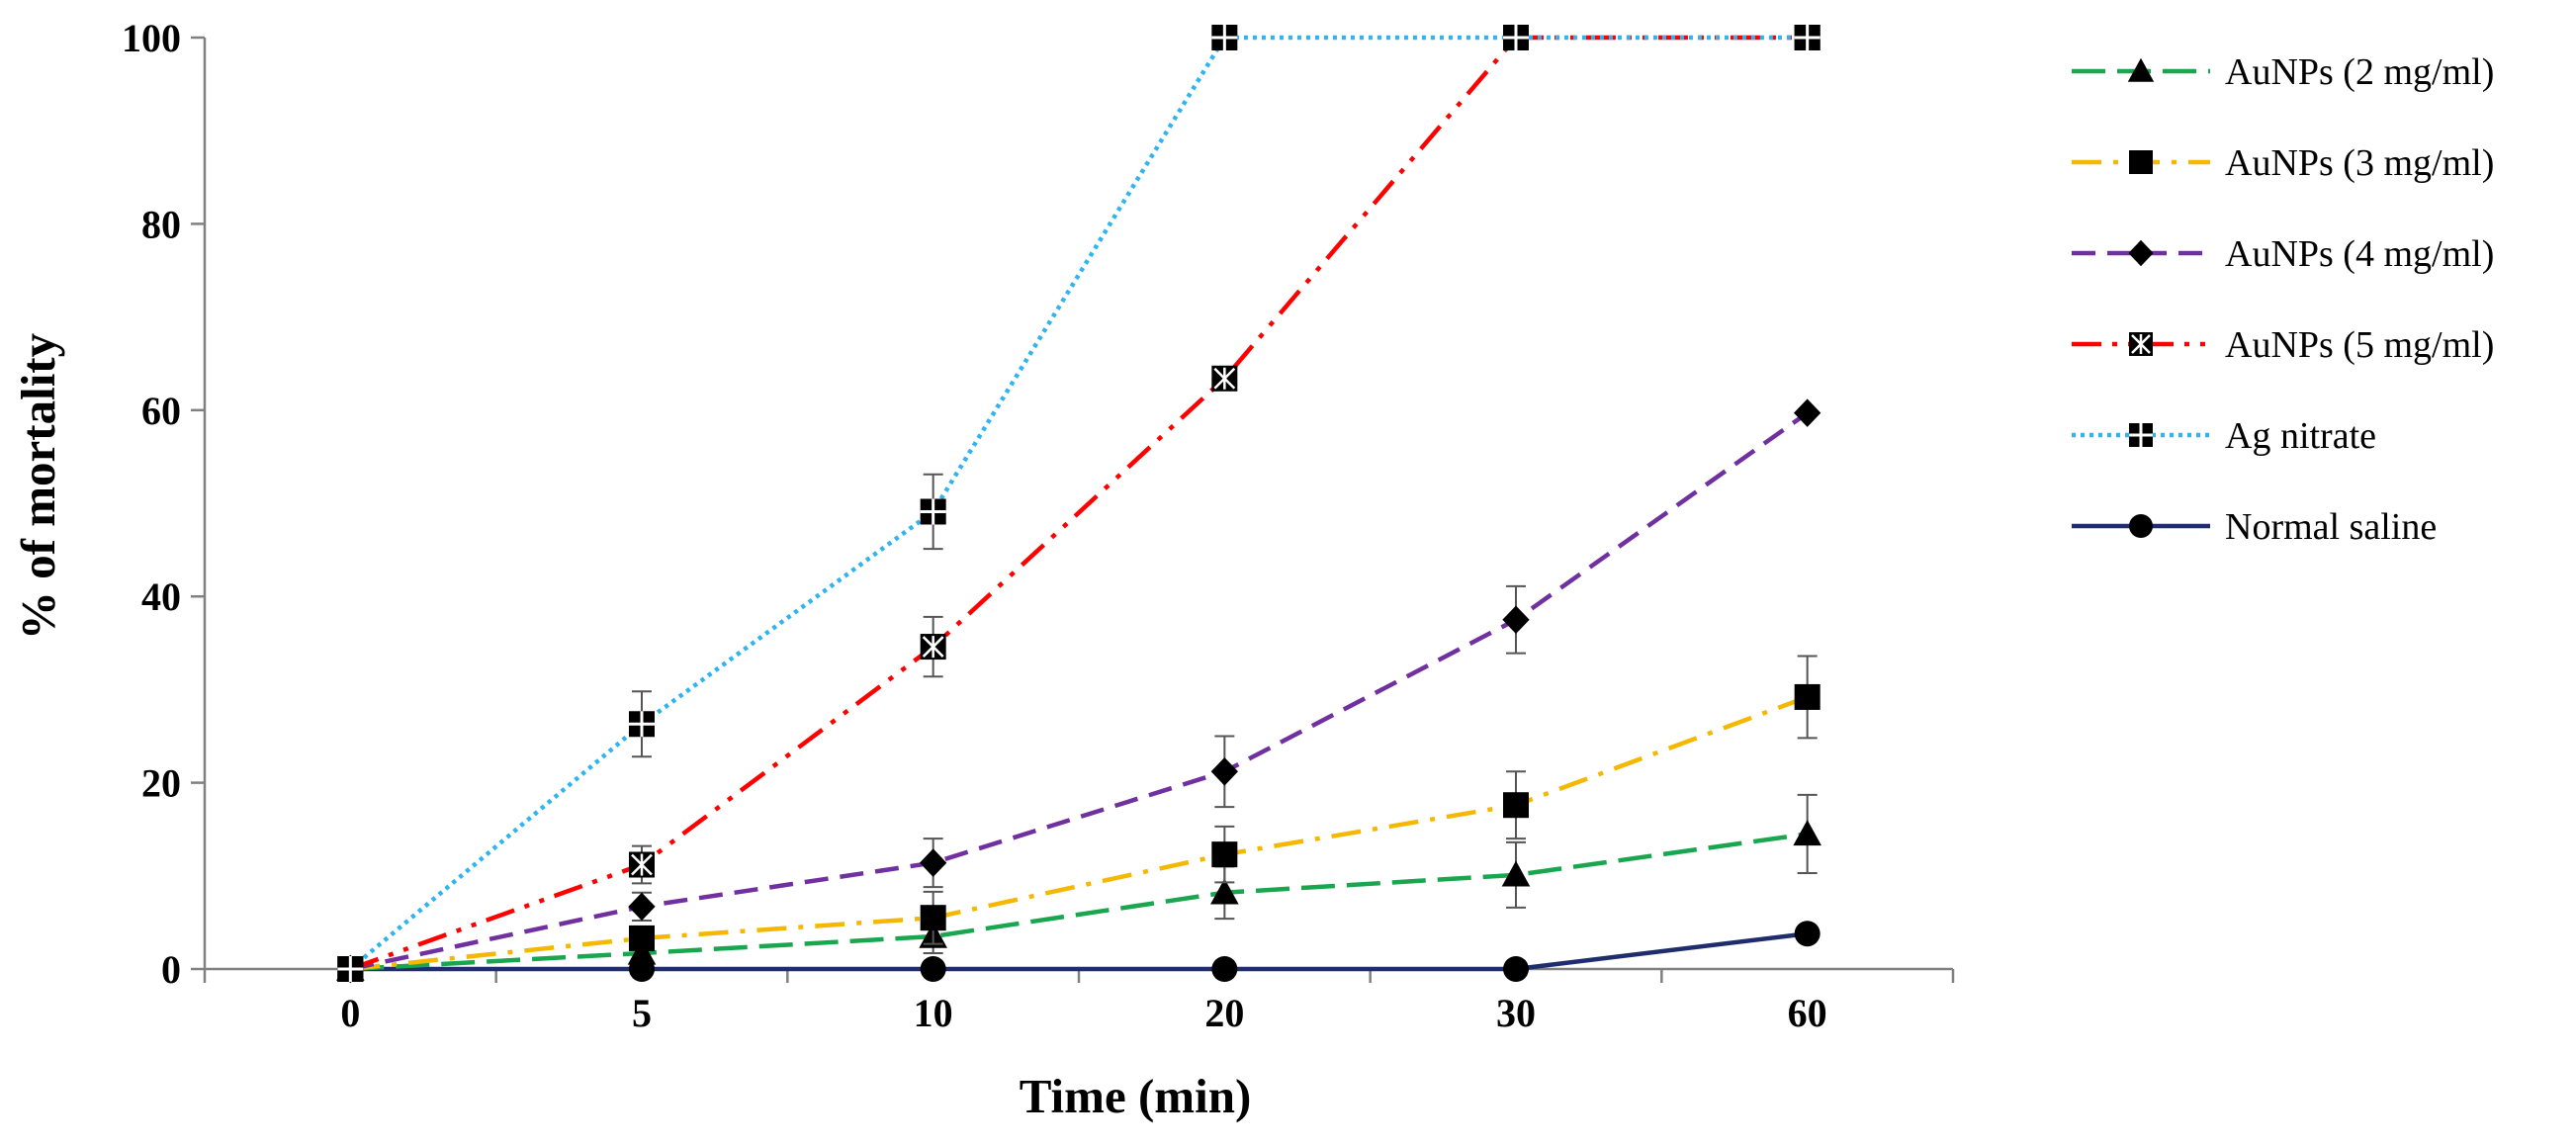 This screenshot has width=2576, height=1146. I want to click on x-tick-label: 10, so click(933, 1013).